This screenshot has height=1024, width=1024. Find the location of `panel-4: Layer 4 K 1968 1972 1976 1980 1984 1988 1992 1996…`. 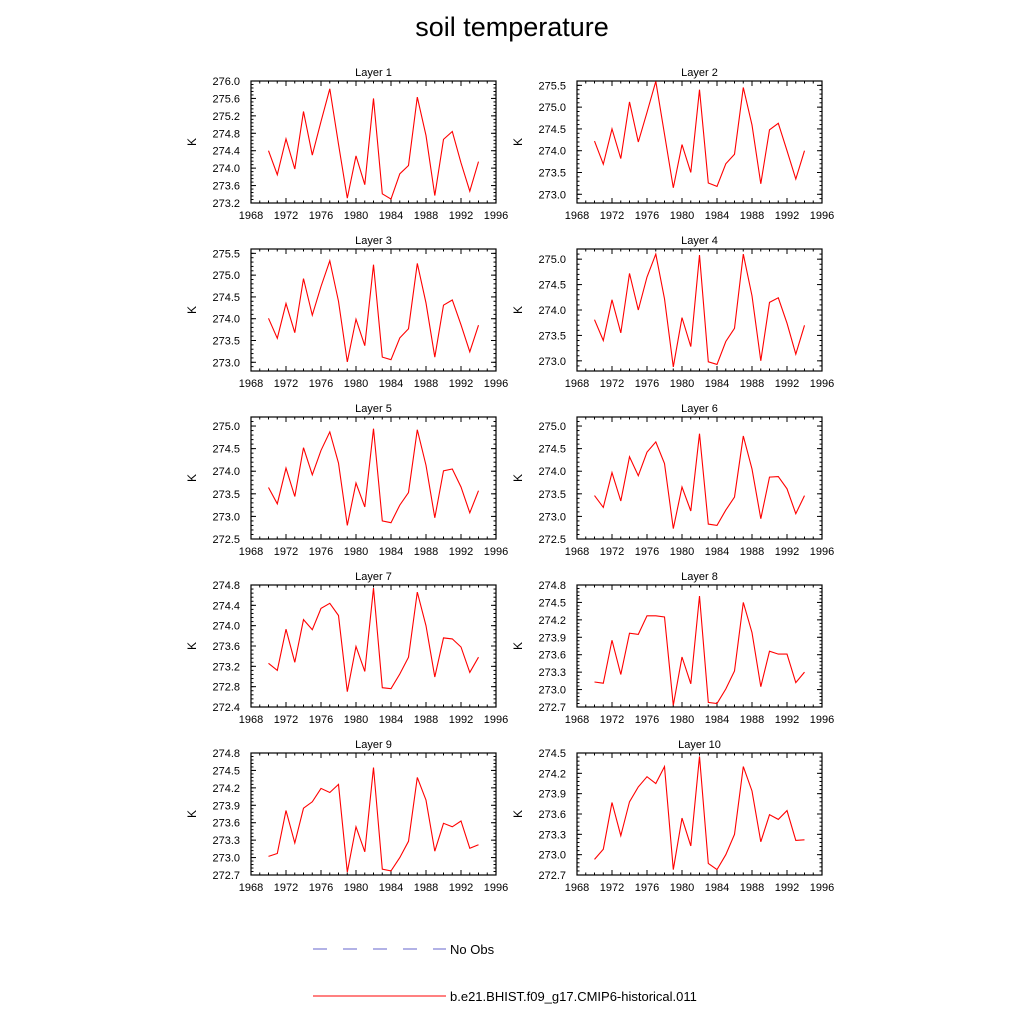

panel-4: Layer 4 K 1968 1972 1976 1980 1984 1988 1992 1996… is located at coordinates (672, 312).